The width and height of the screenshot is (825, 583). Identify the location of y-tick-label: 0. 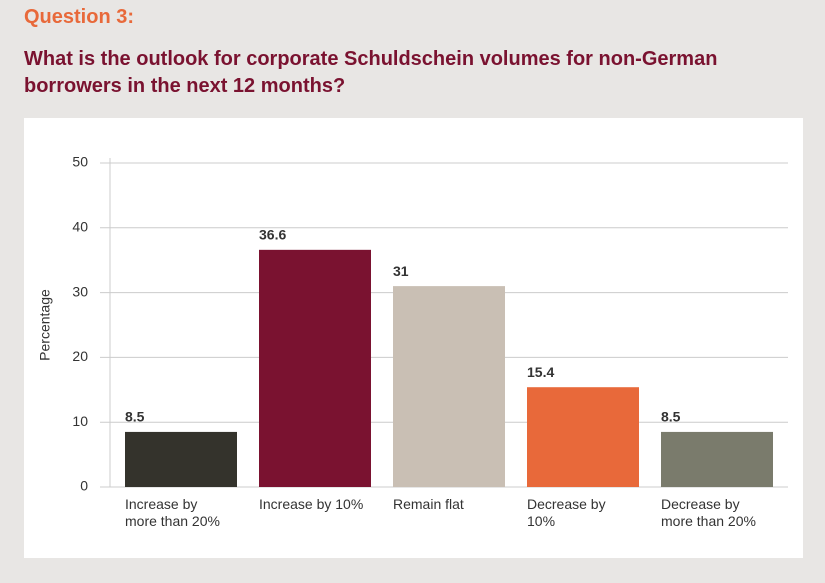
(84, 486).